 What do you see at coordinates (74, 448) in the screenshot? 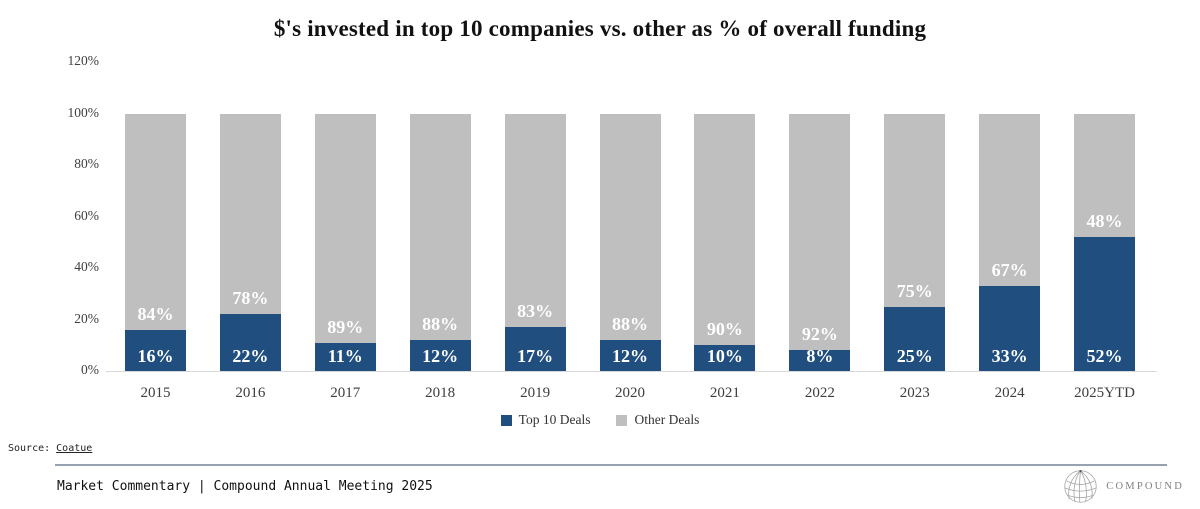
I see `source-link: Coatue` at bounding box center [74, 448].